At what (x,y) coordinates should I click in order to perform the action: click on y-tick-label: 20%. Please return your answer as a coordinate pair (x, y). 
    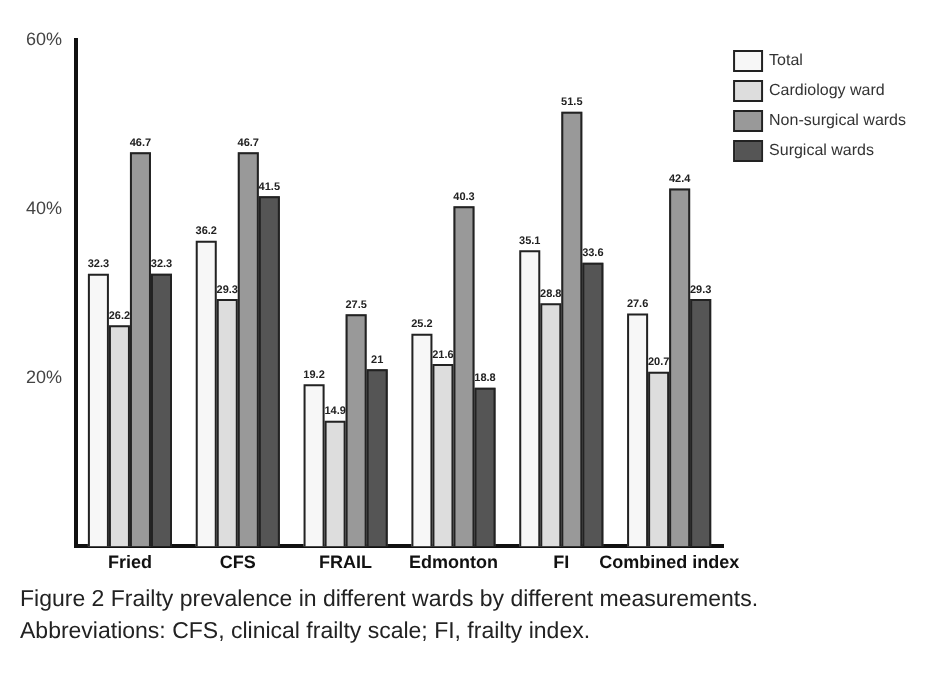
    Looking at the image, I should click on (44, 376).